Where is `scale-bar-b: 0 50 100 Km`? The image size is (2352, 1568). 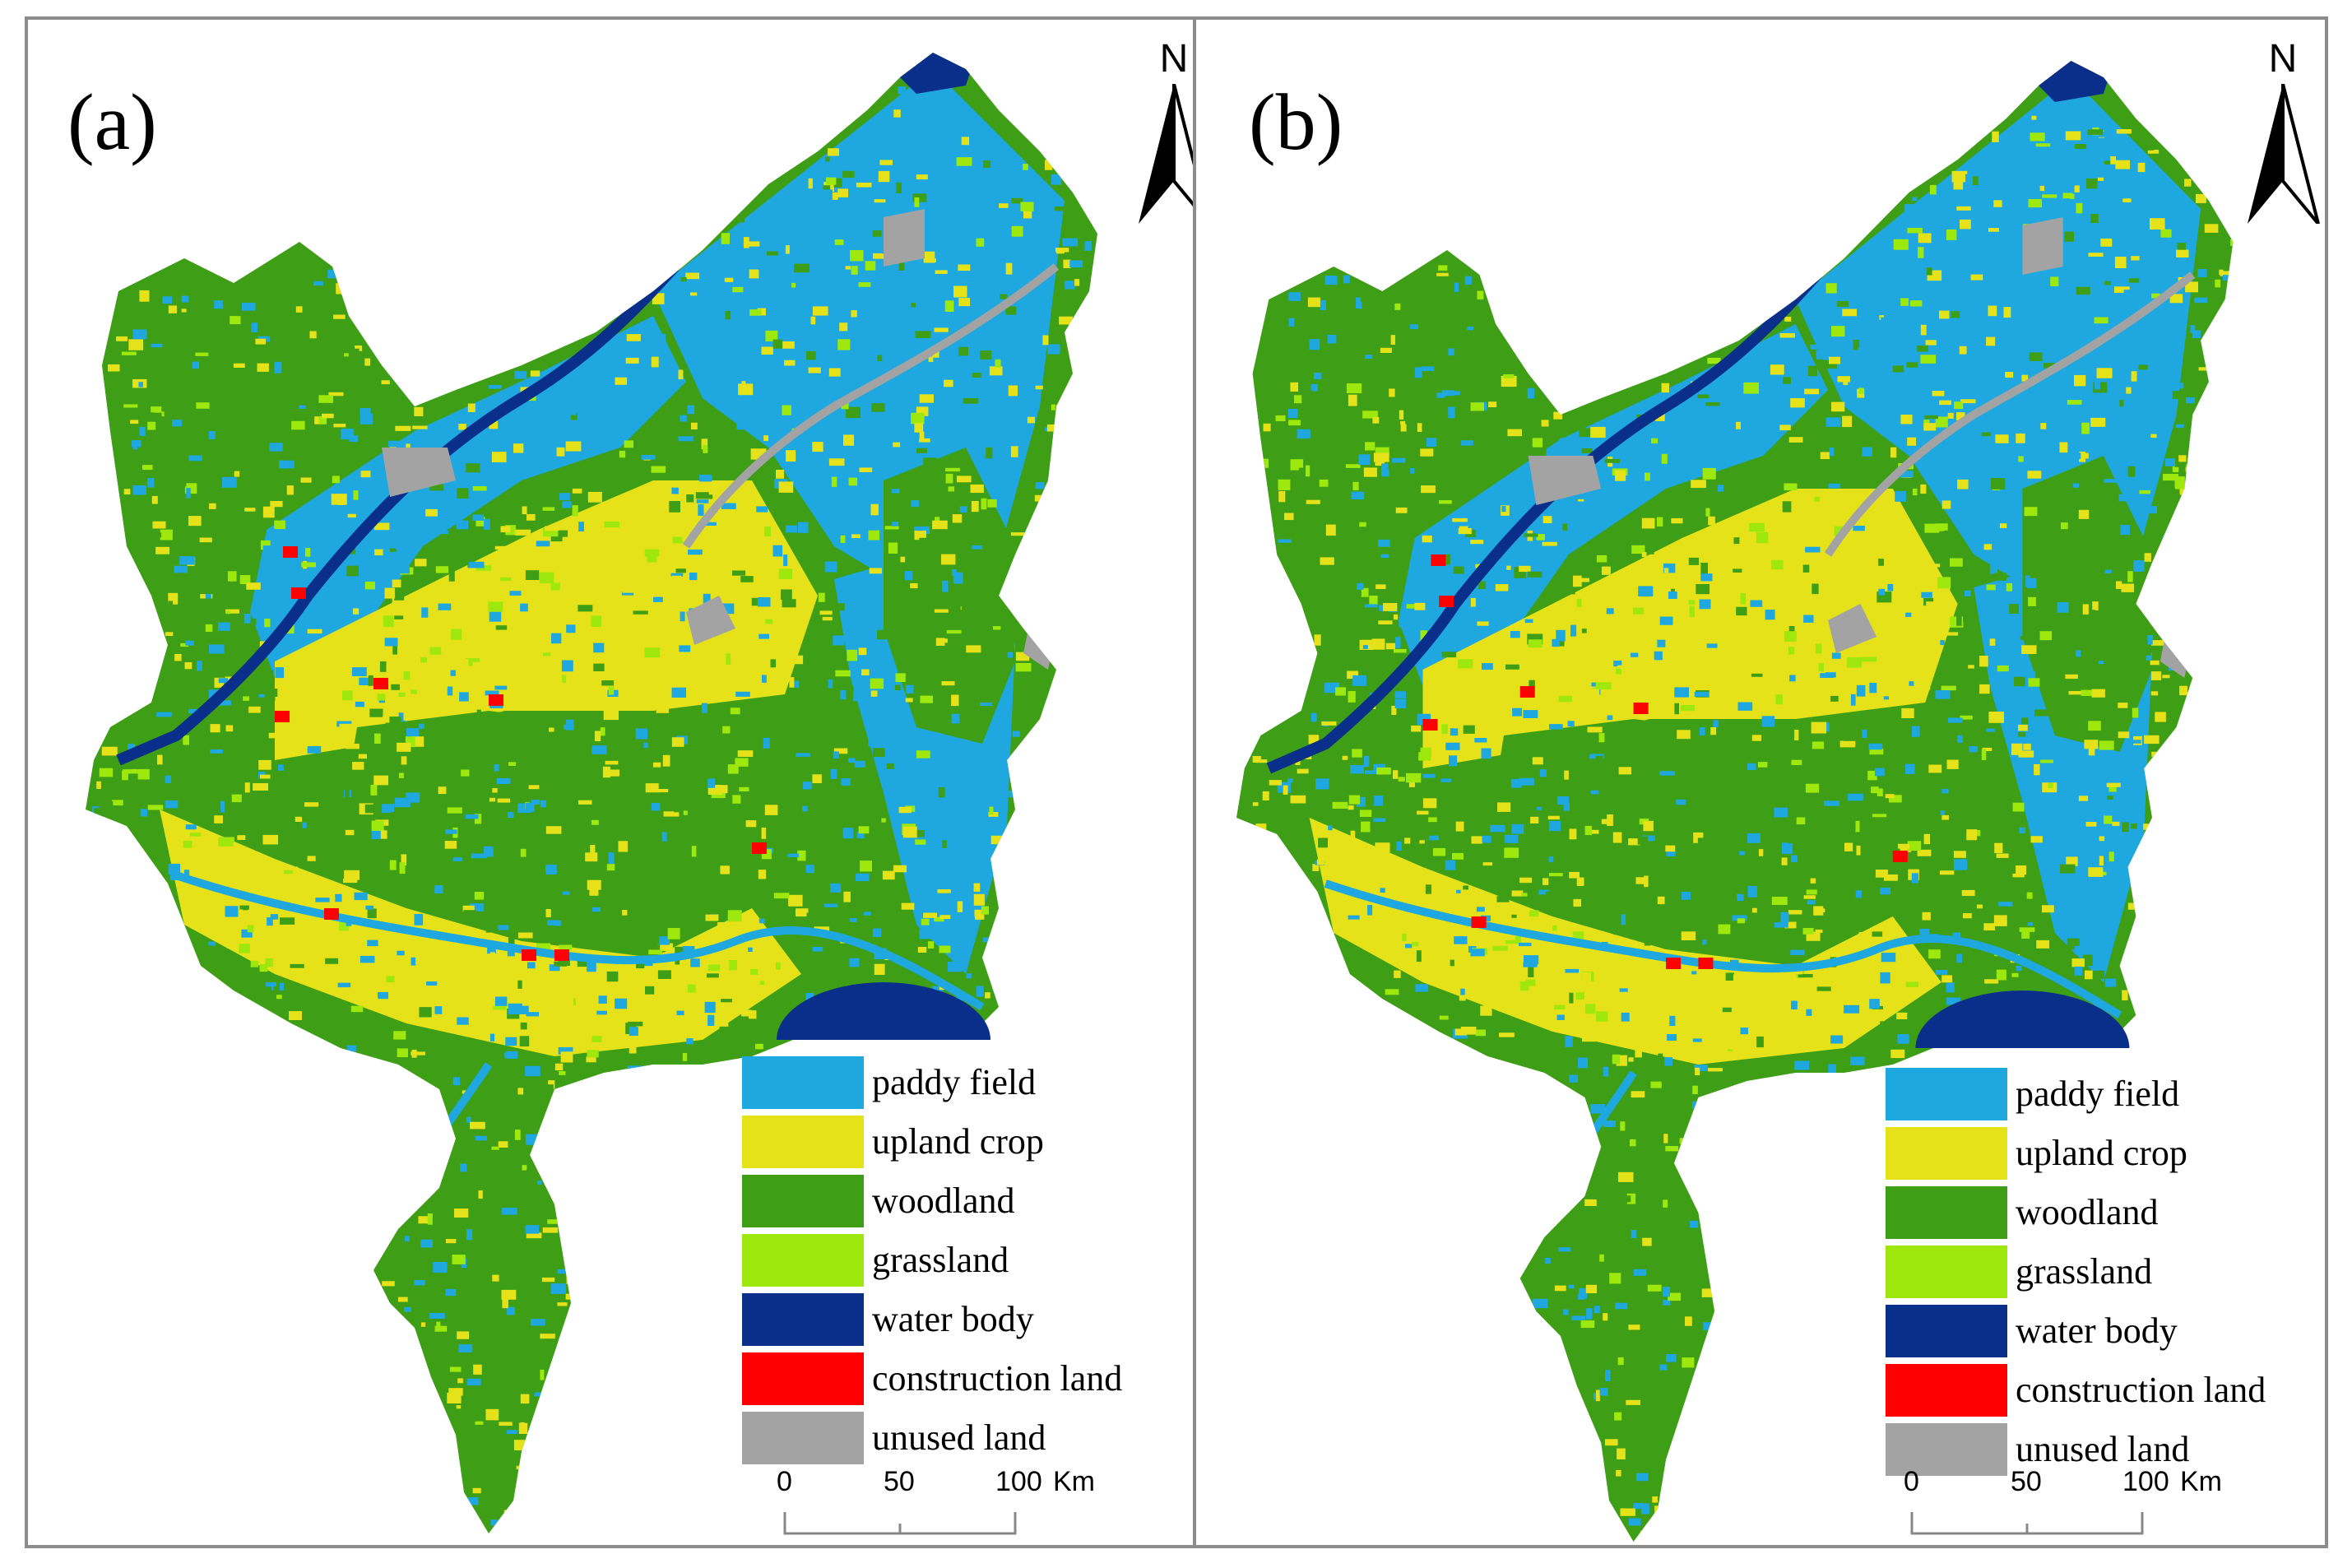 scale-bar-b: 0 50 100 Km is located at coordinates (2063, 1505).